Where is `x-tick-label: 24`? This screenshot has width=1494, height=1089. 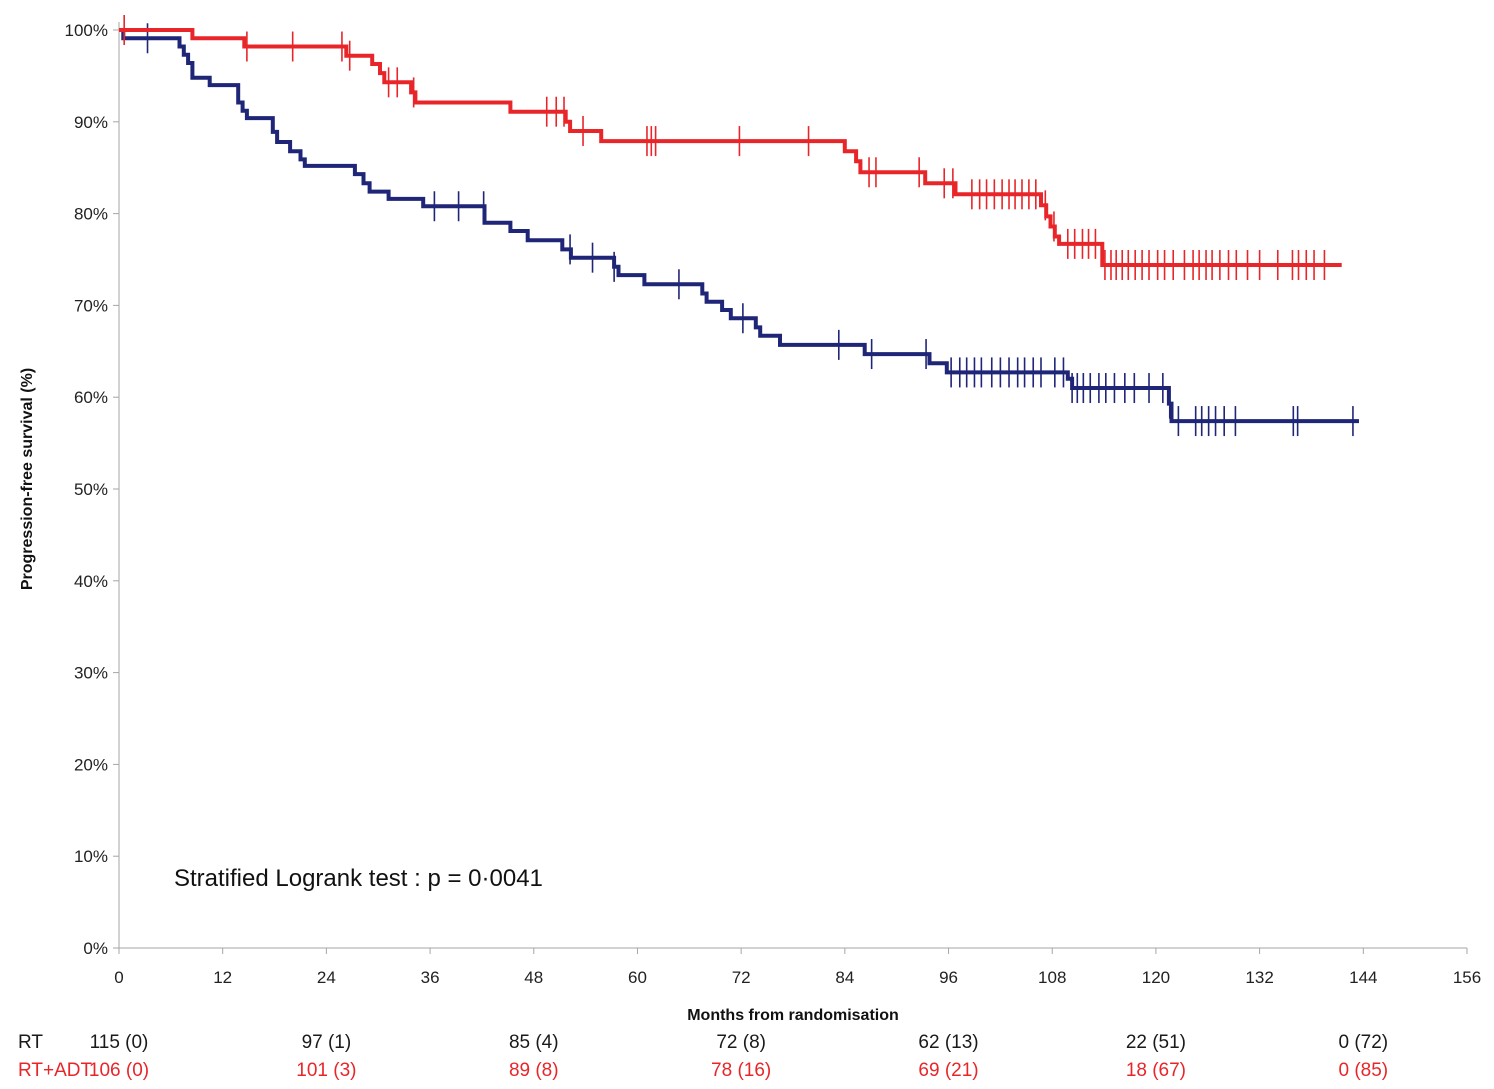
x-tick-label: 24 is located at coordinates (326, 977).